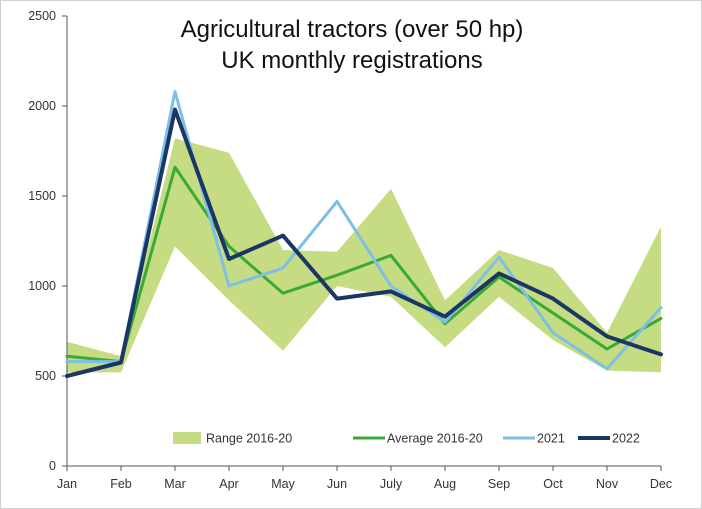 Image resolution: width=702 pixels, height=509 pixels. What do you see at coordinates (52, 466) in the screenshot?
I see `y-tick-label: 0` at bounding box center [52, 466].